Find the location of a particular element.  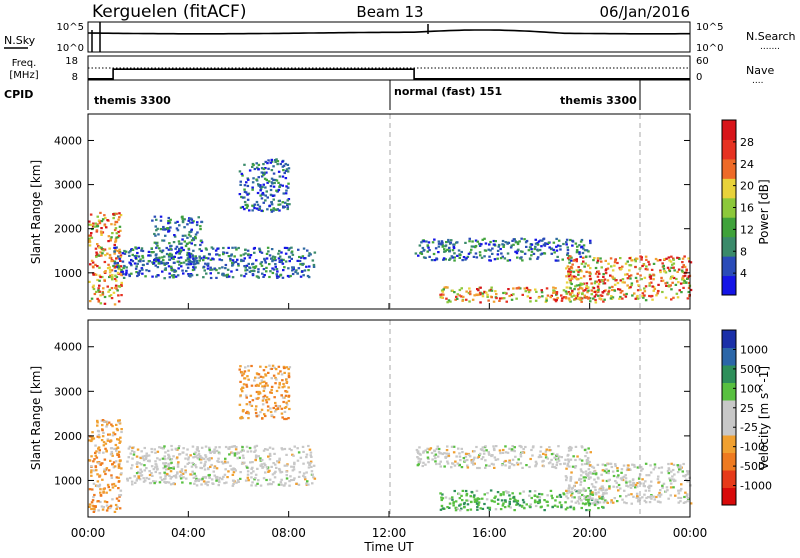

sky-right-tick-top: 10^5 is located at coordinates (709, 27).